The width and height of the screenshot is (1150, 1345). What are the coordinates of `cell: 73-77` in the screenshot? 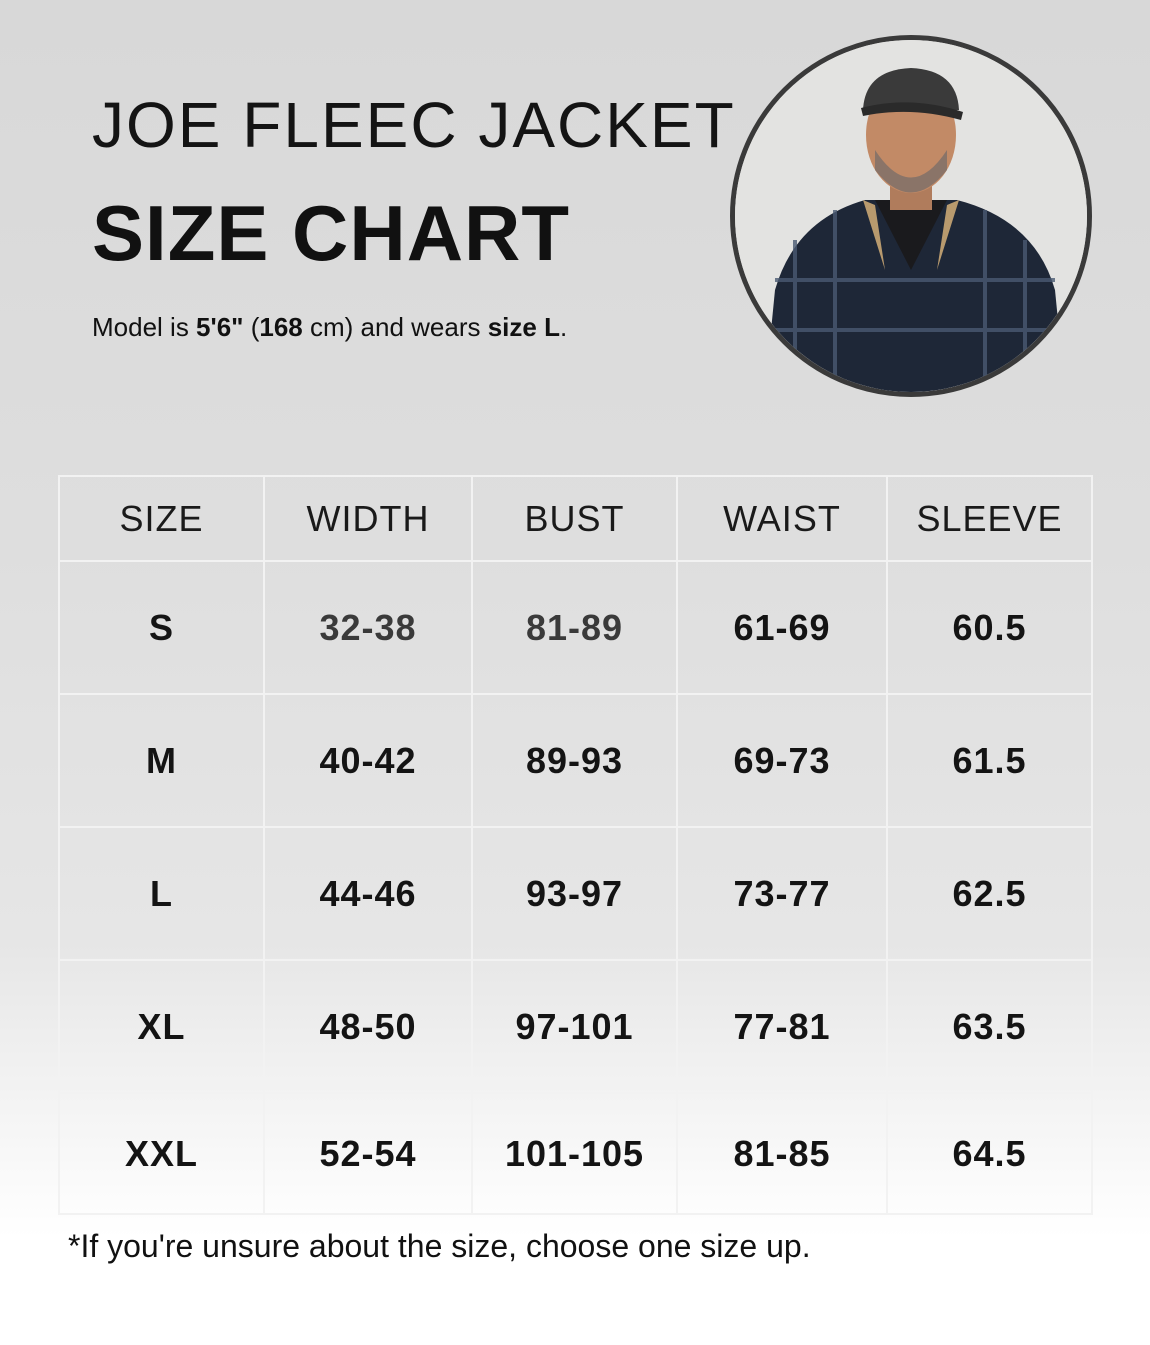 It's located at (782, 893).